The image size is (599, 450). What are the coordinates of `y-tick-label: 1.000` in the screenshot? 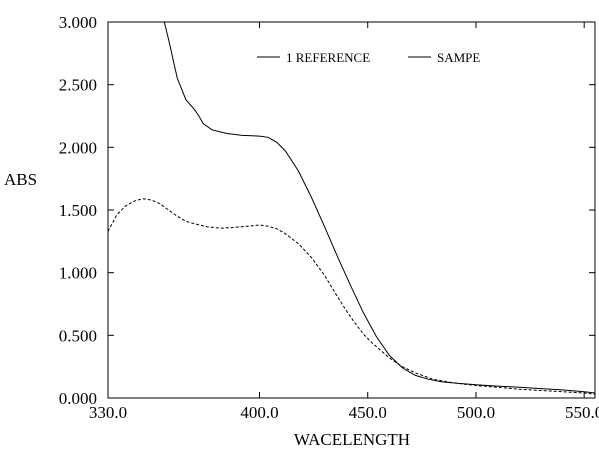 It's located at (78, 273).